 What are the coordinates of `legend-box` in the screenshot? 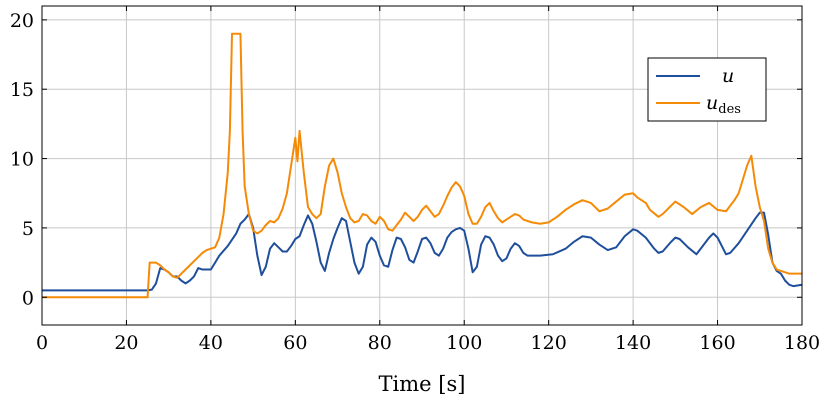 It's located at (707, 89).